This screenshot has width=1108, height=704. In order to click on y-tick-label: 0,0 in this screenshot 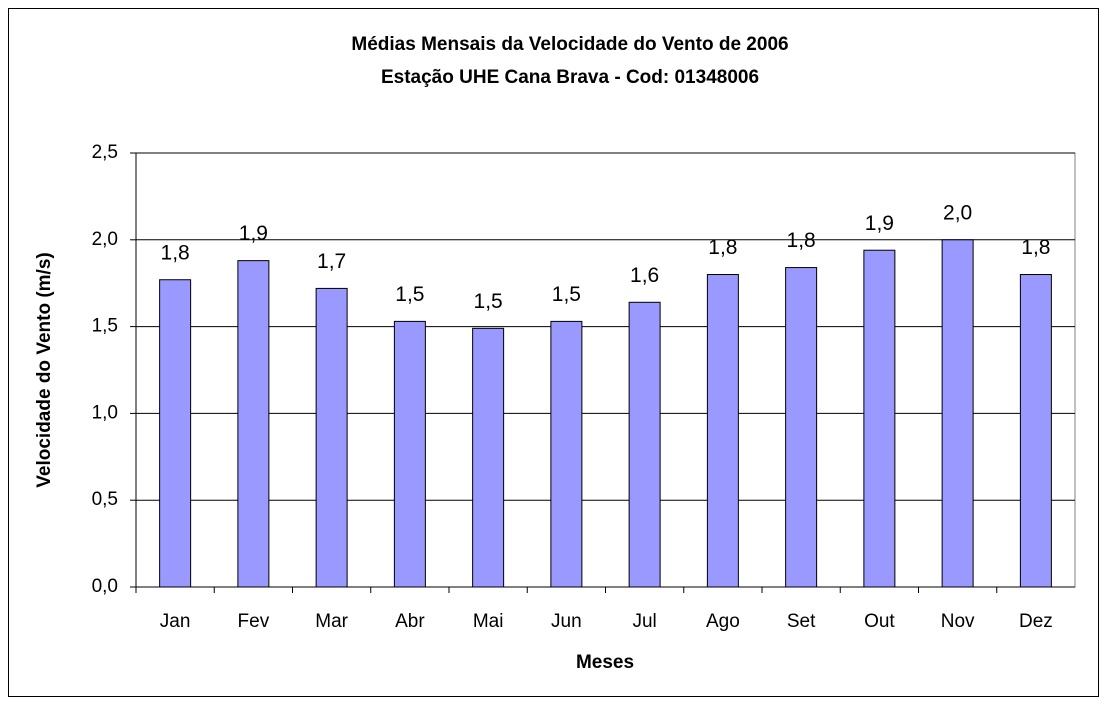, I will do `click(105, 586)`.